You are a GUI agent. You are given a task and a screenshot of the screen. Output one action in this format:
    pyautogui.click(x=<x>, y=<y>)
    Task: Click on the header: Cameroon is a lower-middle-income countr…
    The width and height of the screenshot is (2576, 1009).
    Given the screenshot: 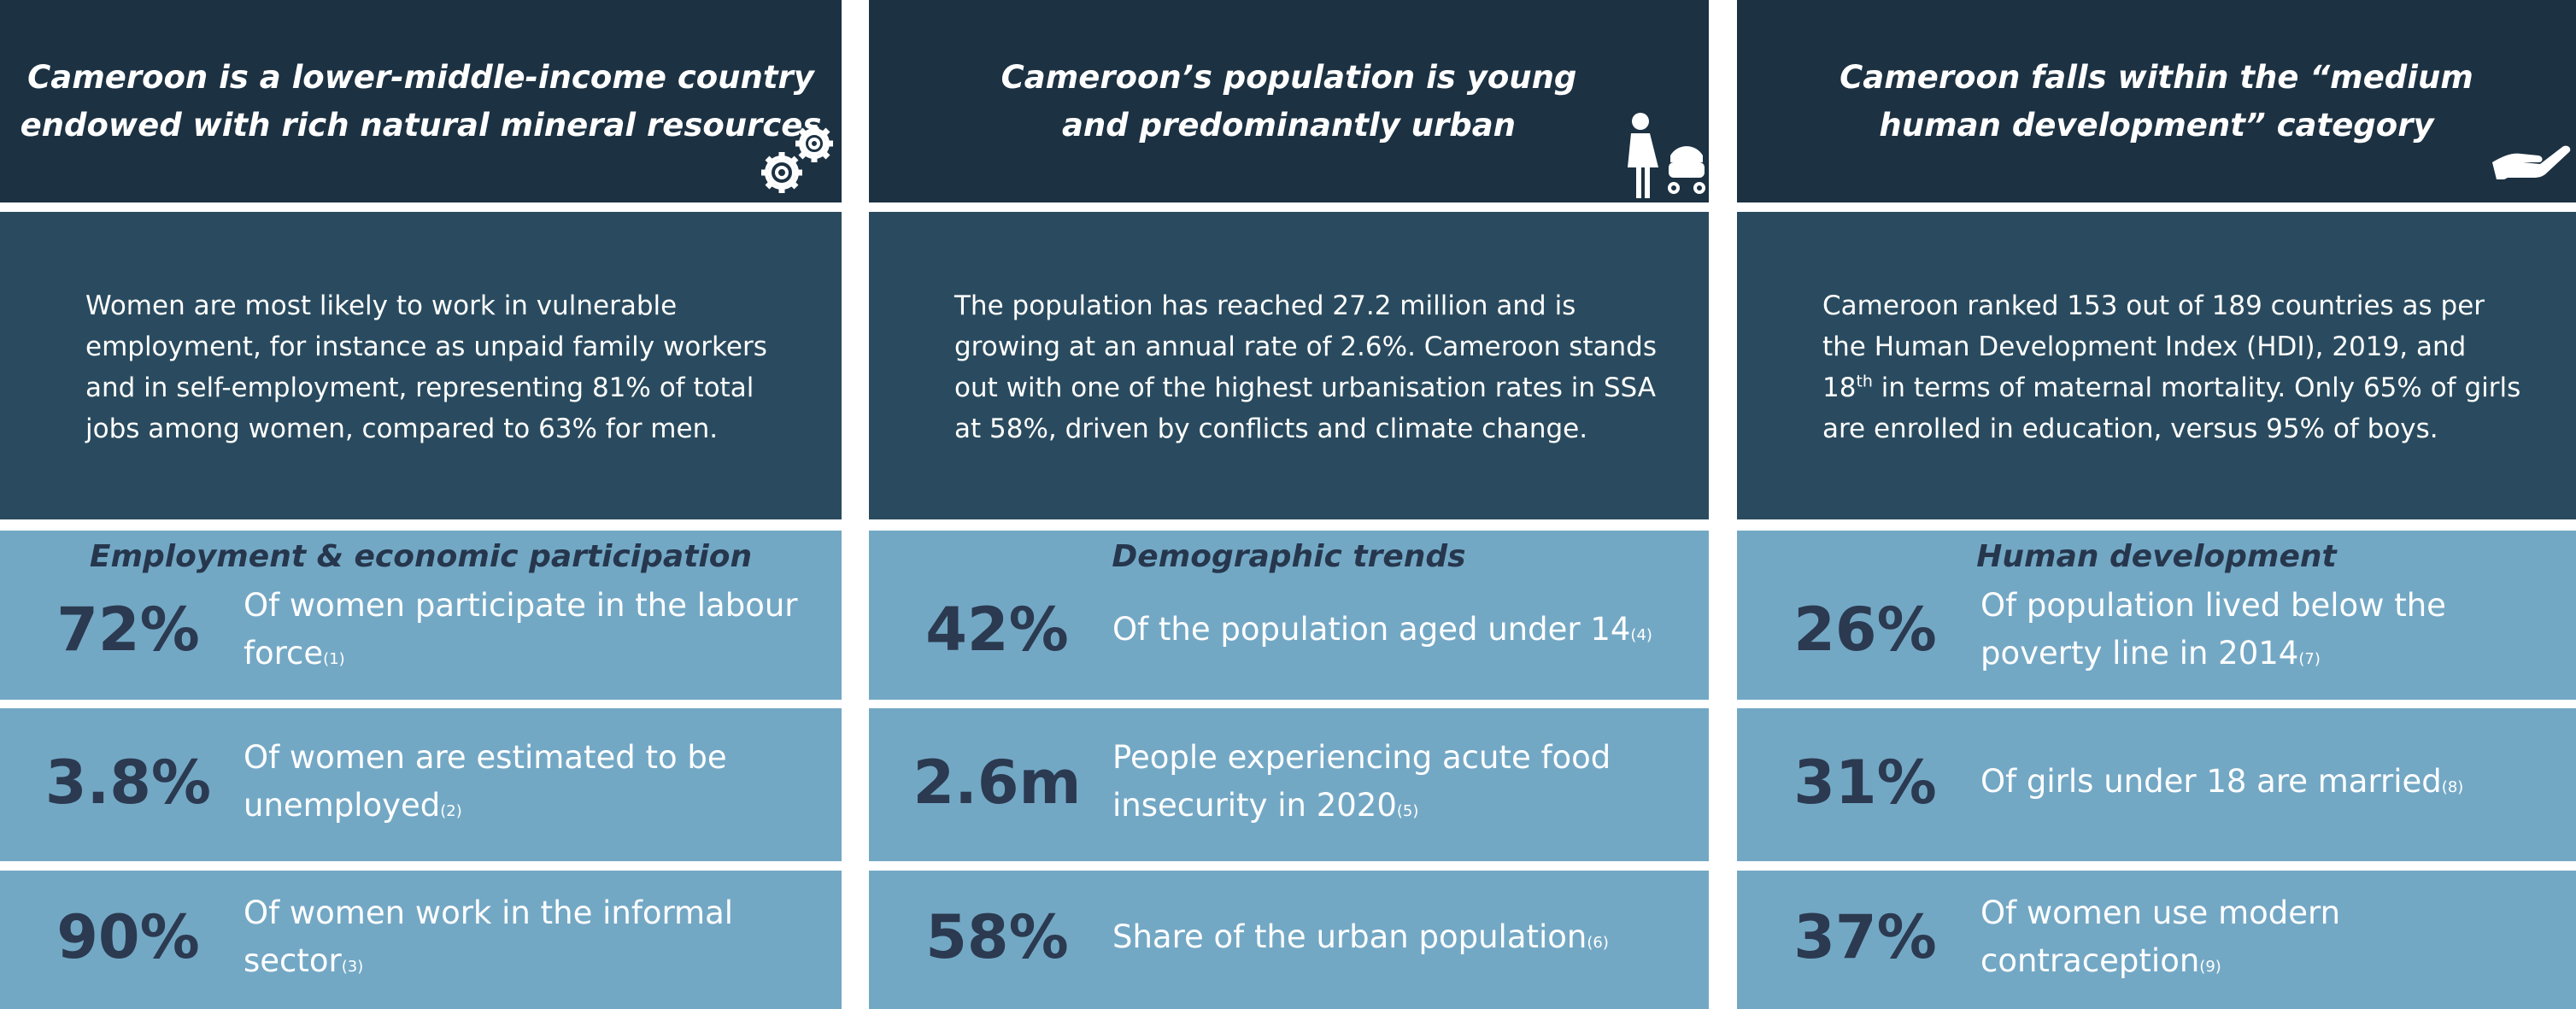 What is the action you would take?
    pyautogui.click(x=421, y=101)
    